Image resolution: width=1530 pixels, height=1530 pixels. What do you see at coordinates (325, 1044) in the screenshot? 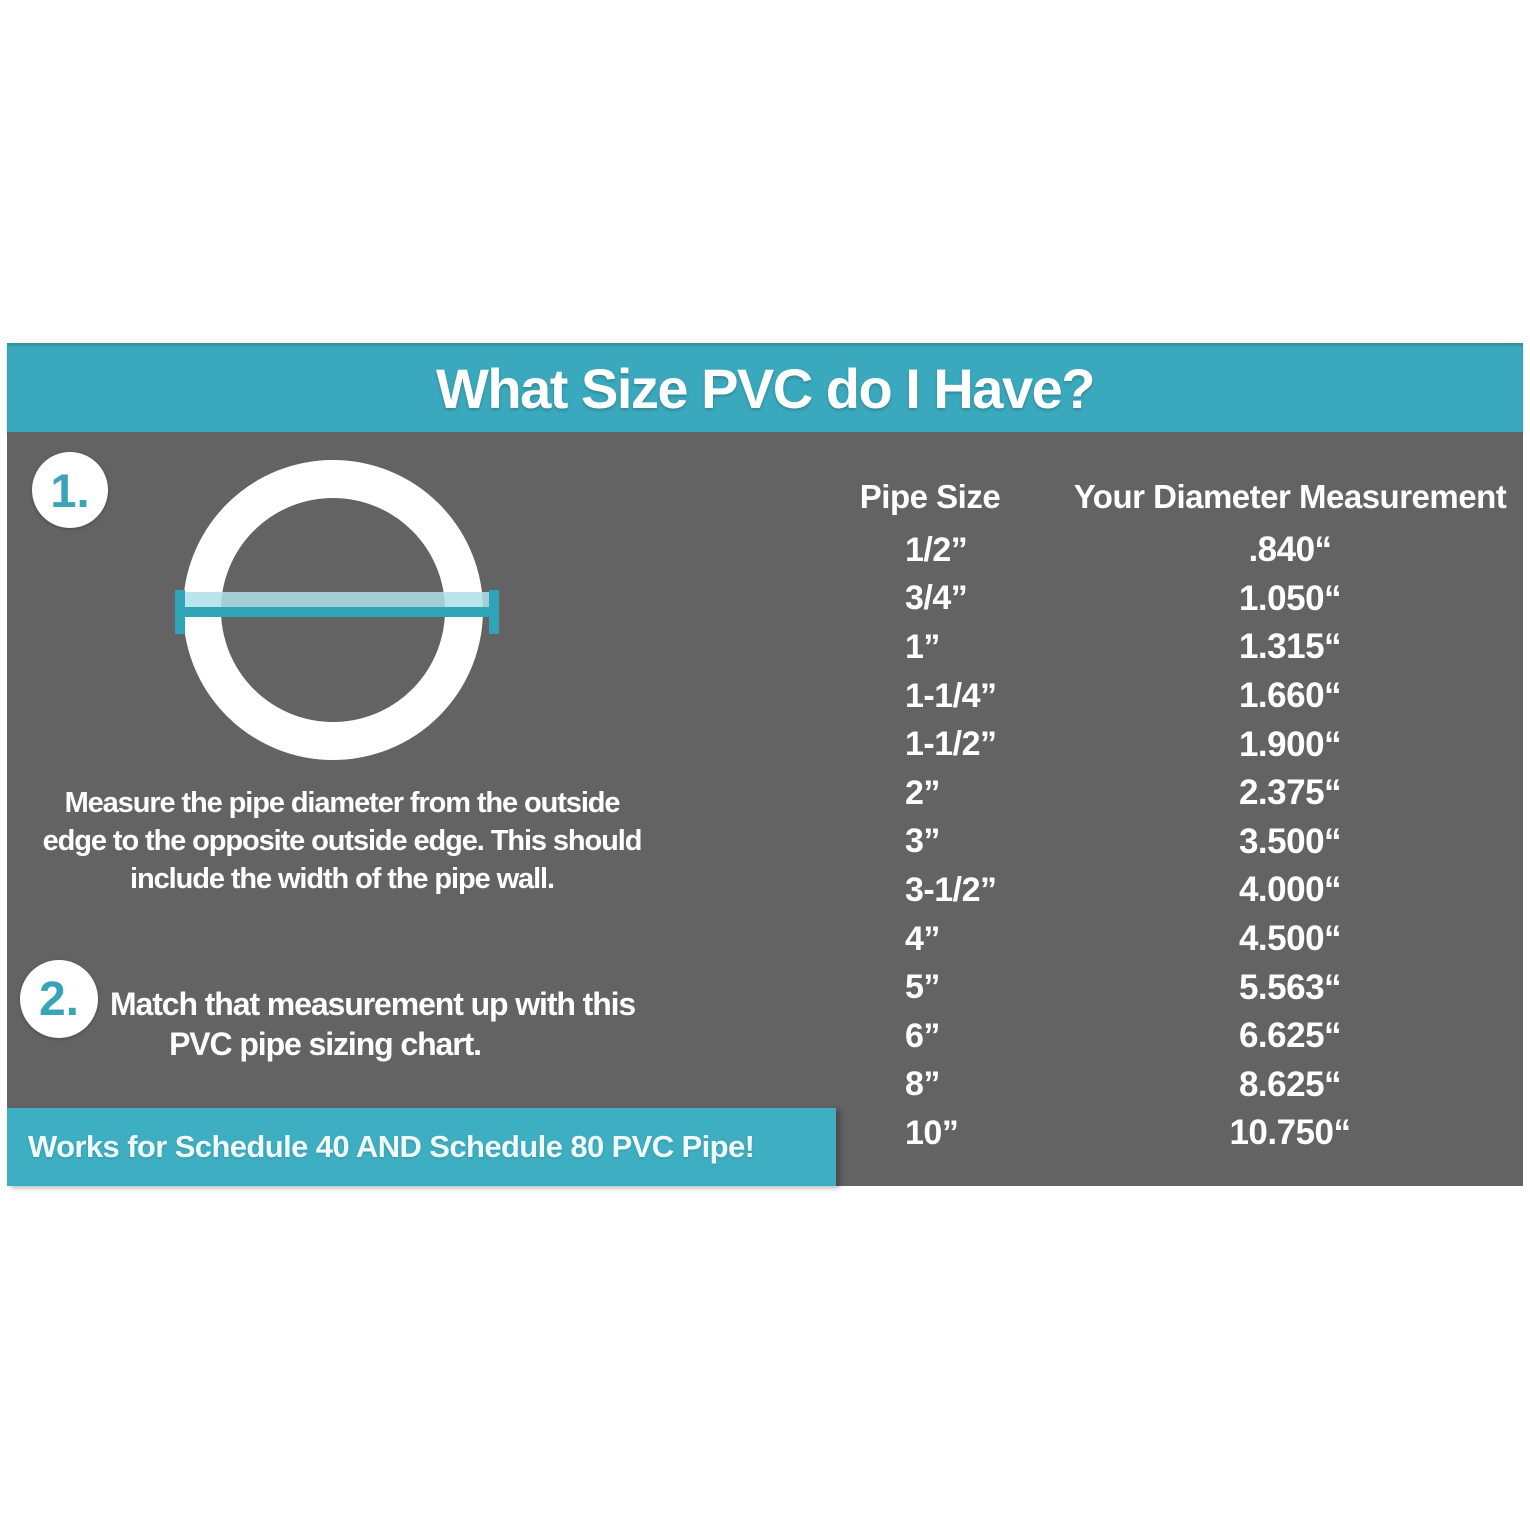
I see `step-2-line-2: PVC pipe sizing chart.` at bounding box center [325, 1044].